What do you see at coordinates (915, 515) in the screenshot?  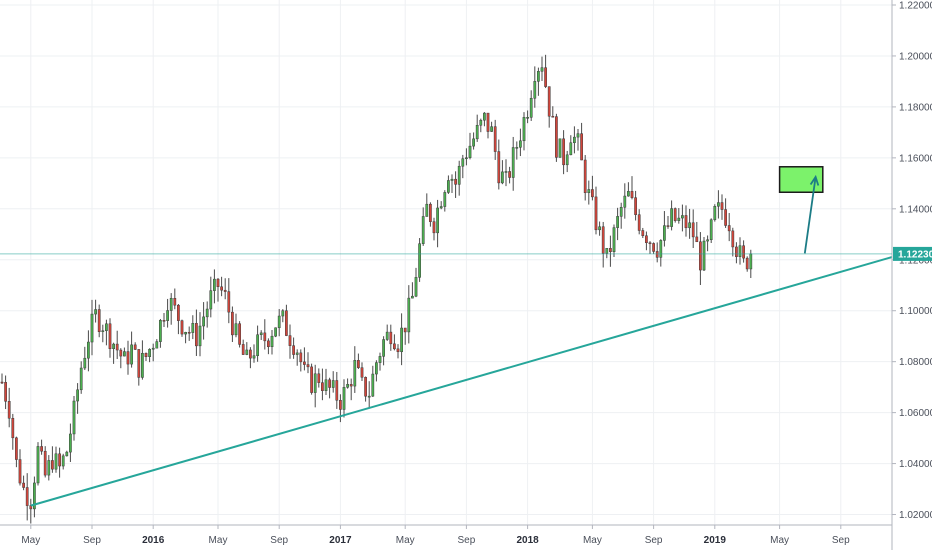 I see `price-tick-label: 1.02000` at bounding box center [915, 515].